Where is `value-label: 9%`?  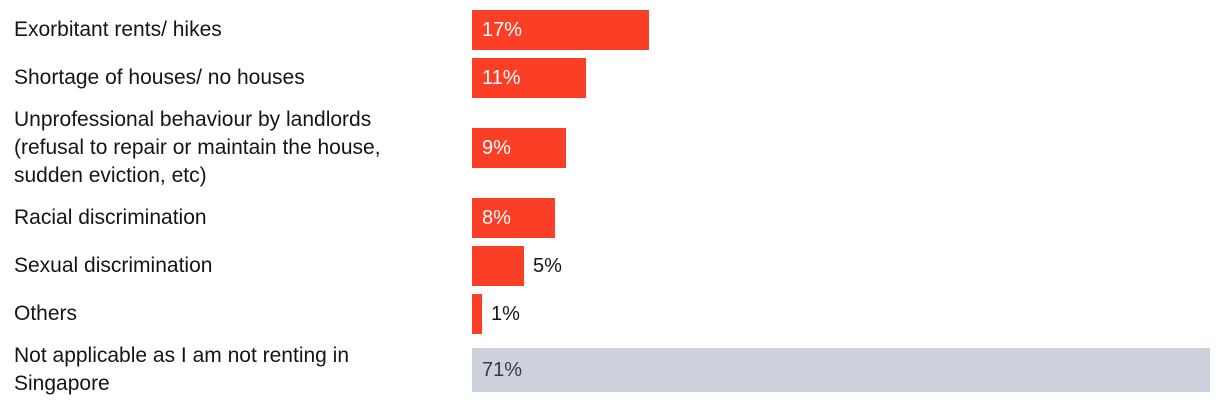
value-label: 9% is located at coordinates (496, 148).